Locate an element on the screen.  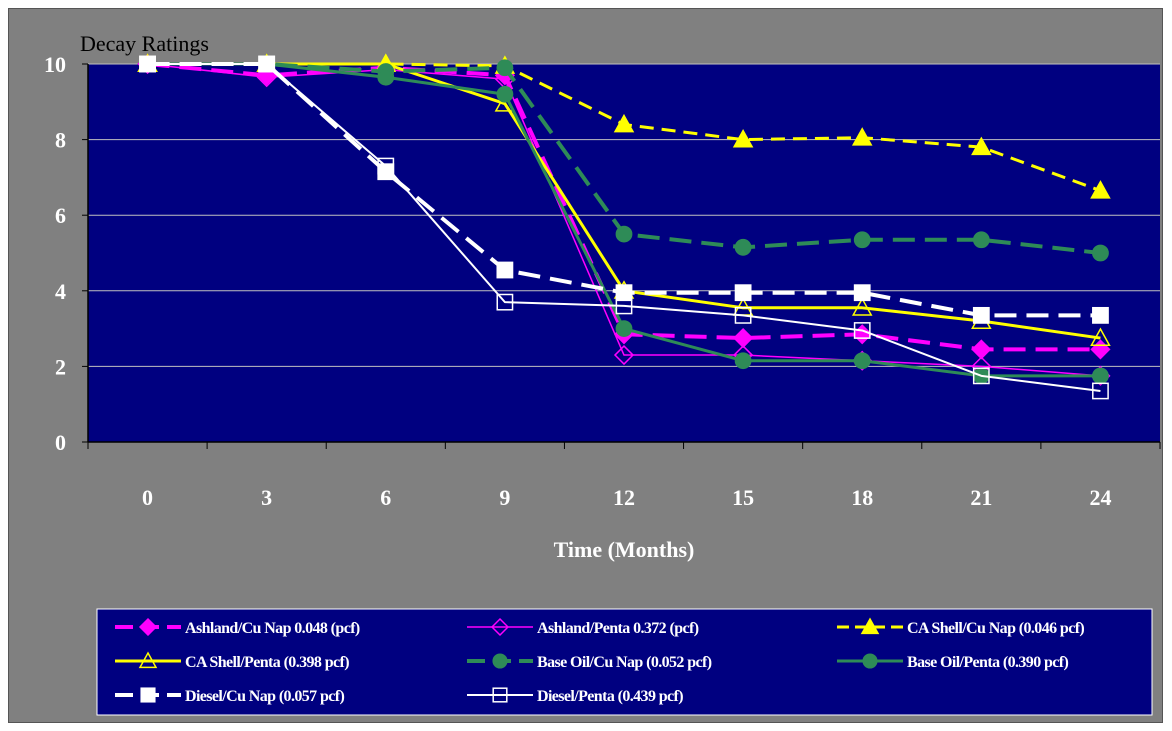
legend-label: Base Oil/Cu Nap (0.052 pcf) is located at coordinates (624, 662).